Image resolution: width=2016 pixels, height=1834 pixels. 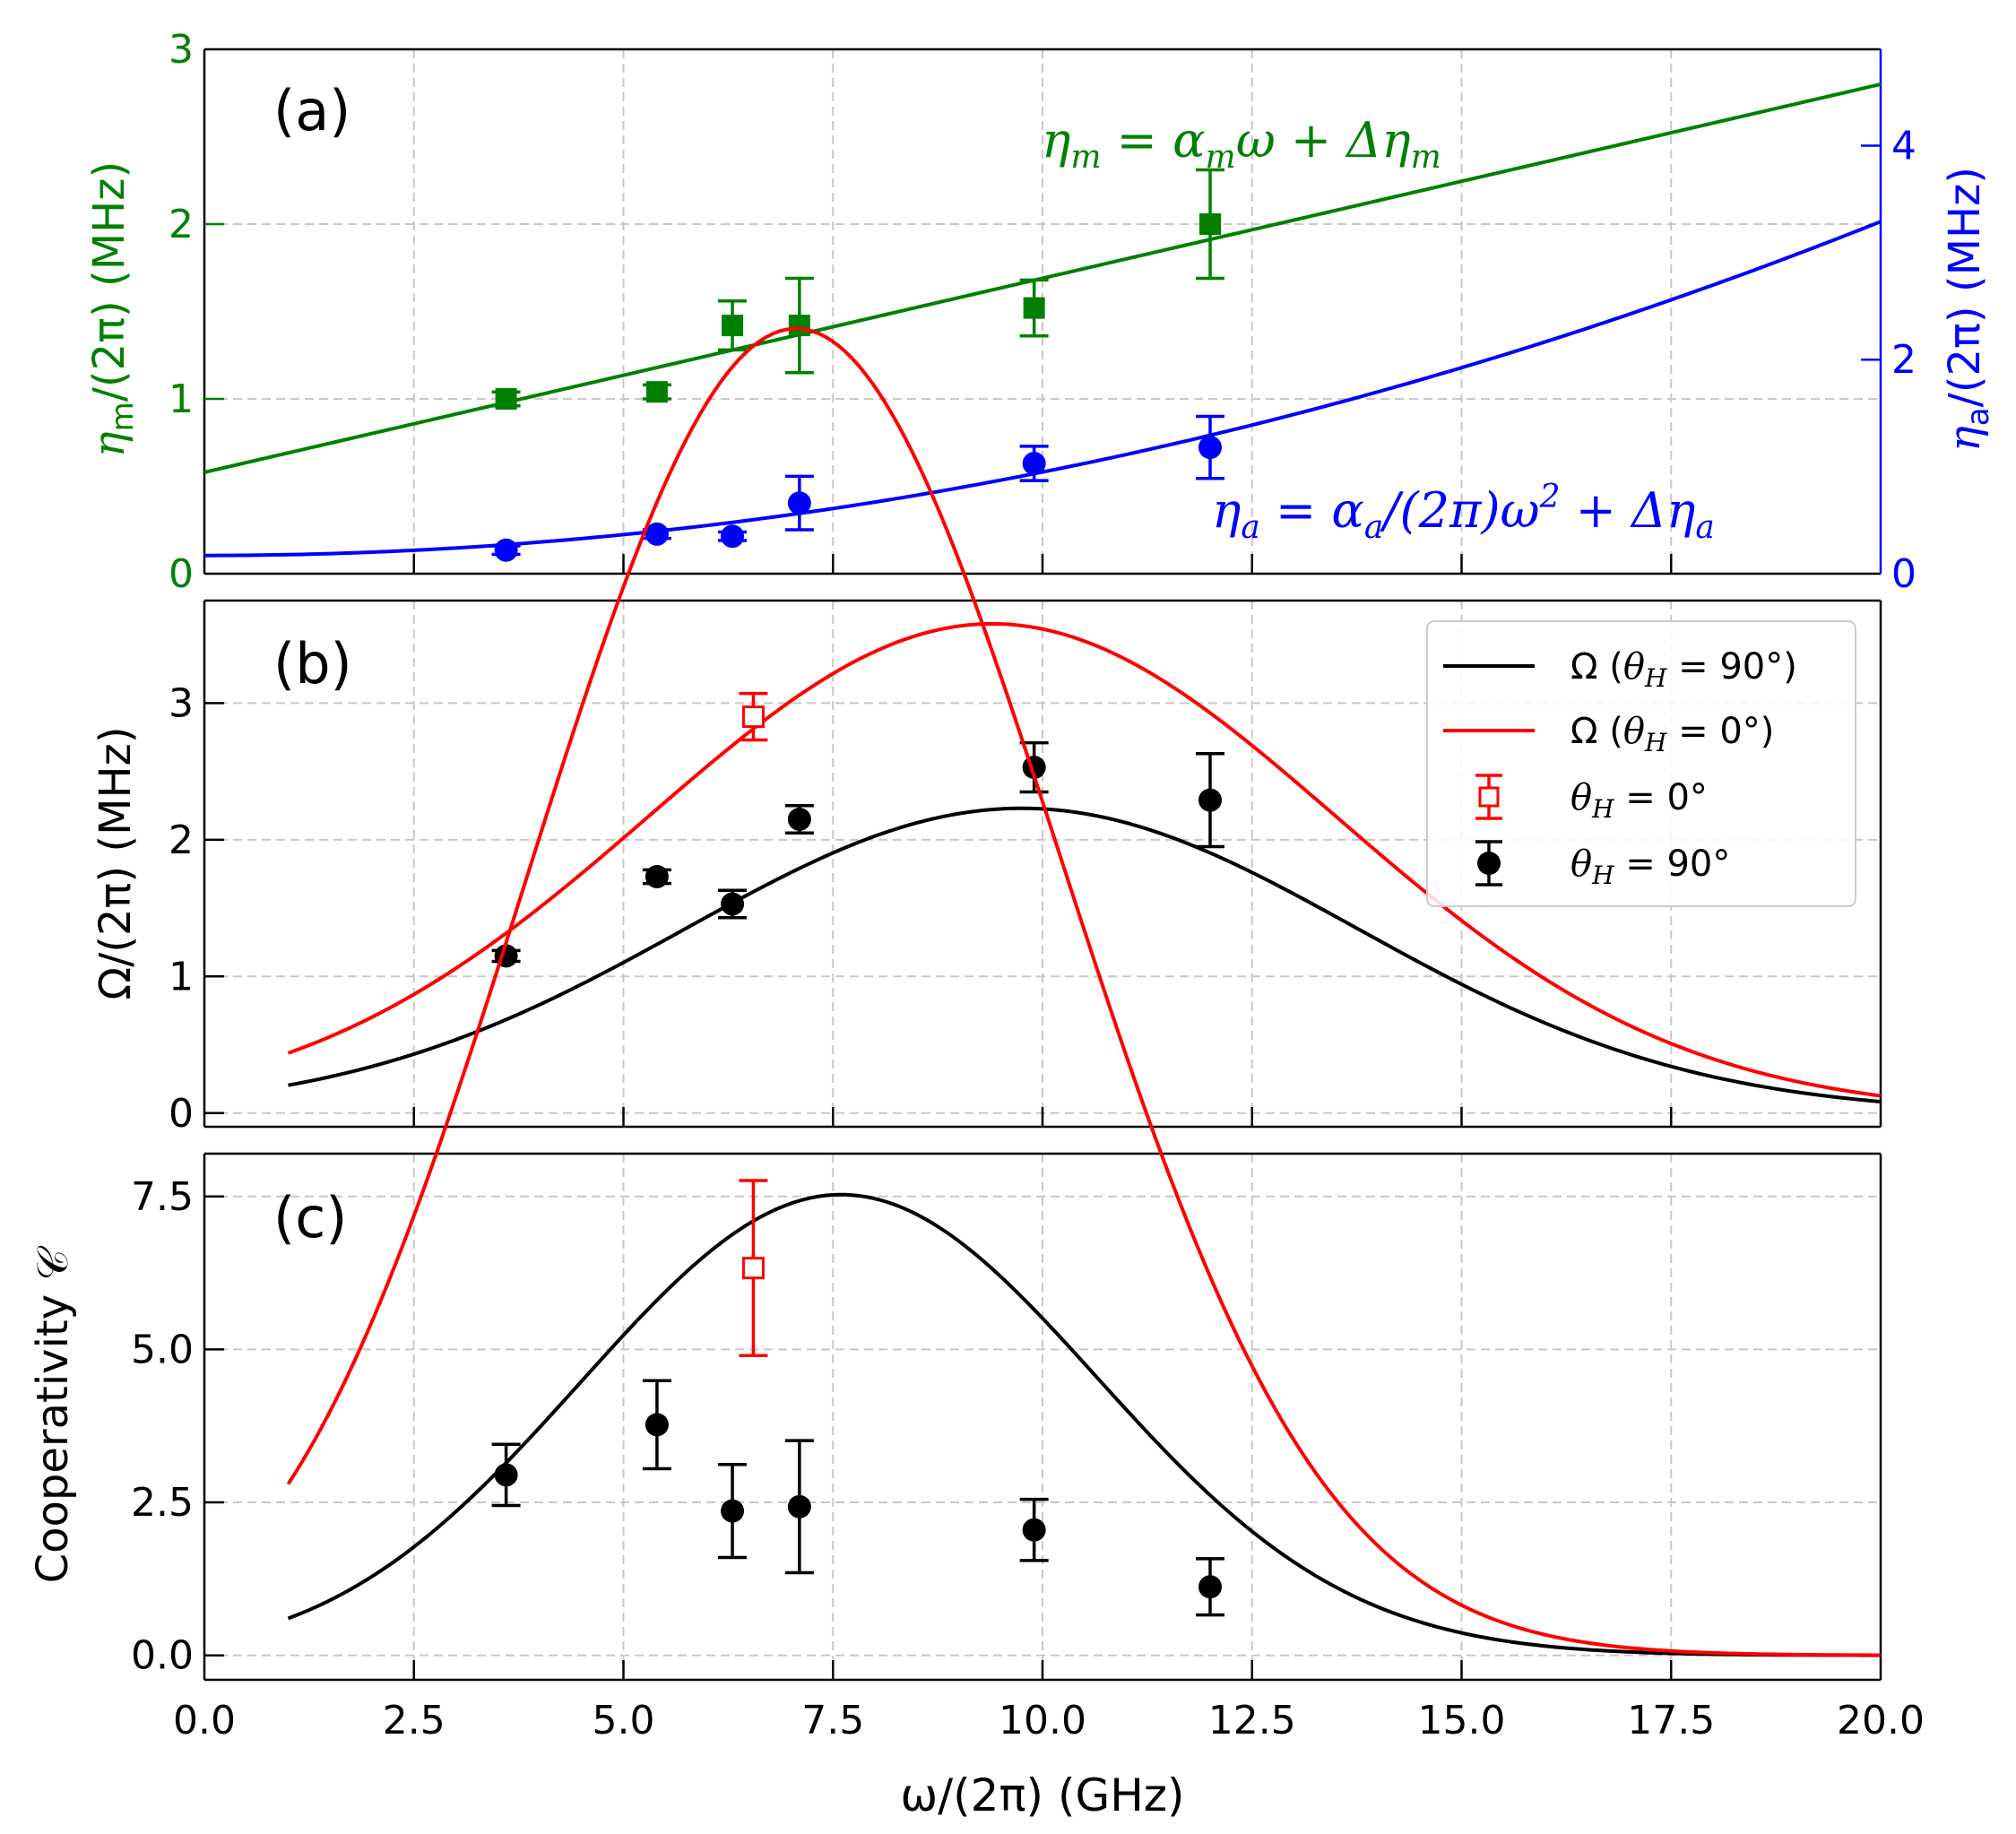 I want to click on x-tick-label: 12.5, so click(x=1252, y=1720).